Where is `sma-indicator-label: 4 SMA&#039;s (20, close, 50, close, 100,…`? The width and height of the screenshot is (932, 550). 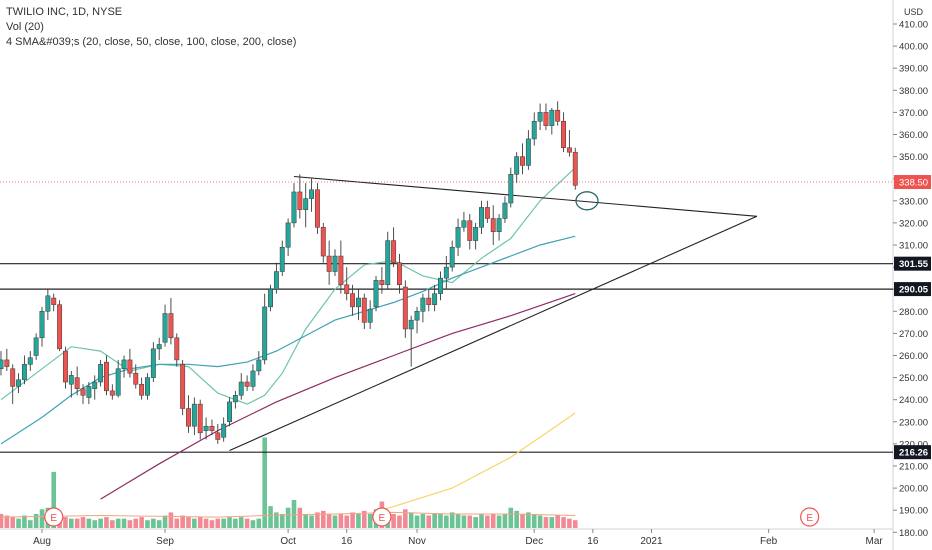 sma-indicator-label: 4 SMA&#039;s (20, close, 50, close, 100,… is located at coordinates (151, 42).